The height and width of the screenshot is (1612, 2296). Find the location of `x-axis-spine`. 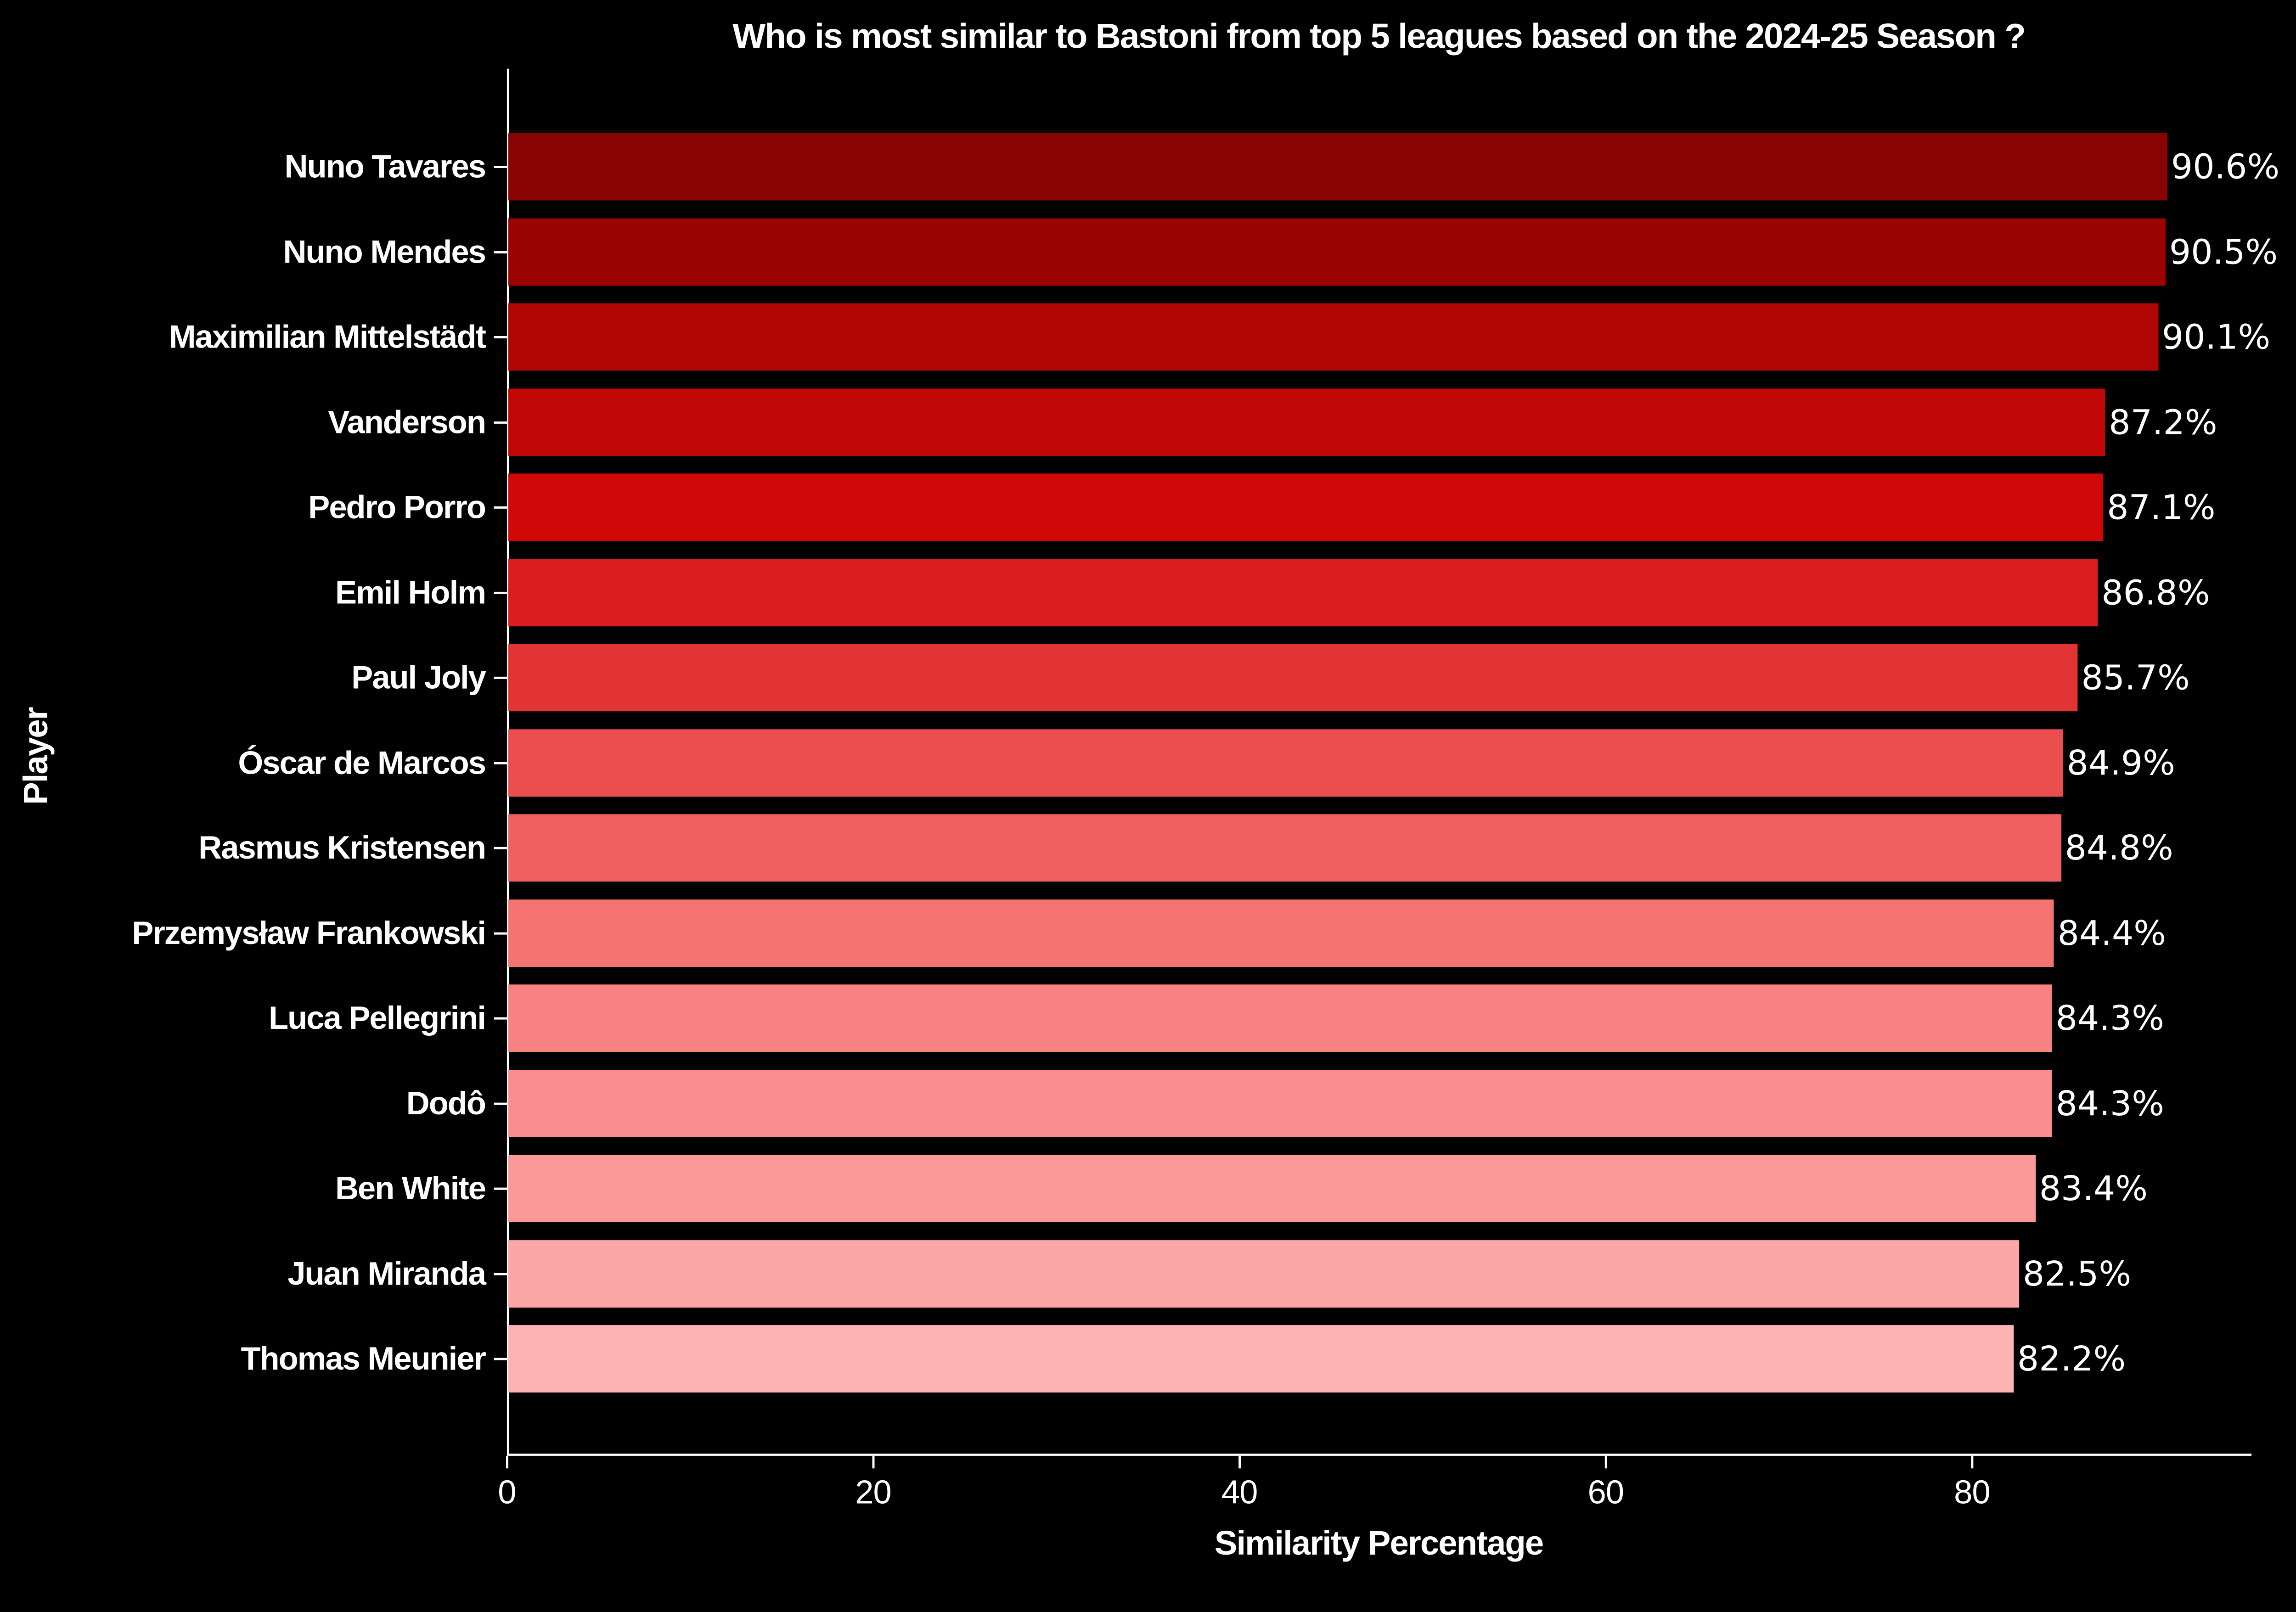

x-axis-spine is located at coordinates (1379, 1454).